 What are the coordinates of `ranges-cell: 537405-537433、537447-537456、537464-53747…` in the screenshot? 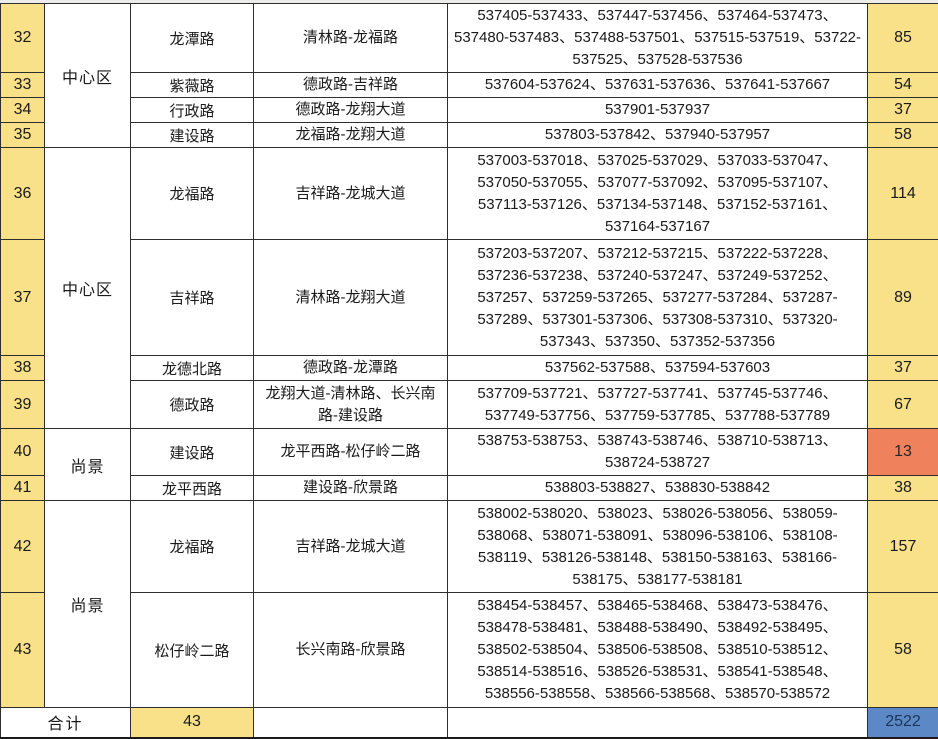 It's located at (658, 38).